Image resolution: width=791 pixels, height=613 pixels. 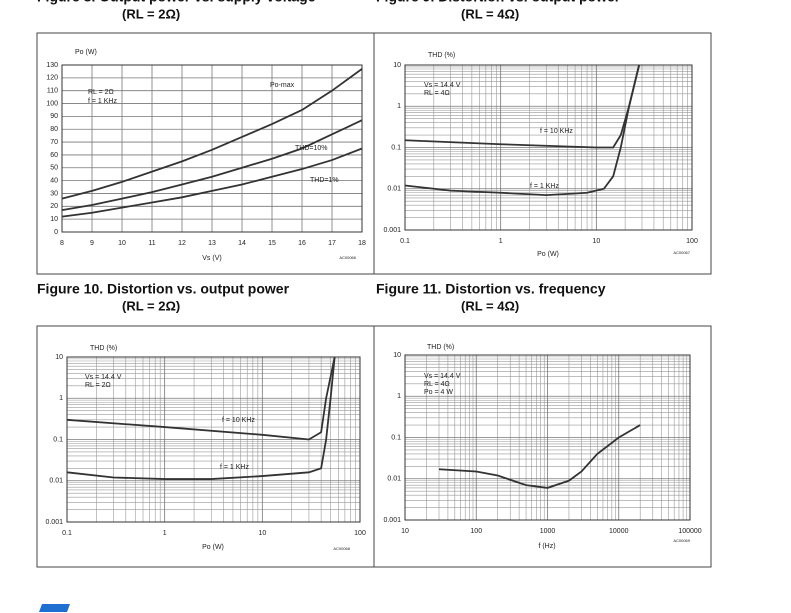 What do you see at coordinates (54, 142) in the screenshot?
I see `y-tick-label: 70` at bounding box center [54, 142].